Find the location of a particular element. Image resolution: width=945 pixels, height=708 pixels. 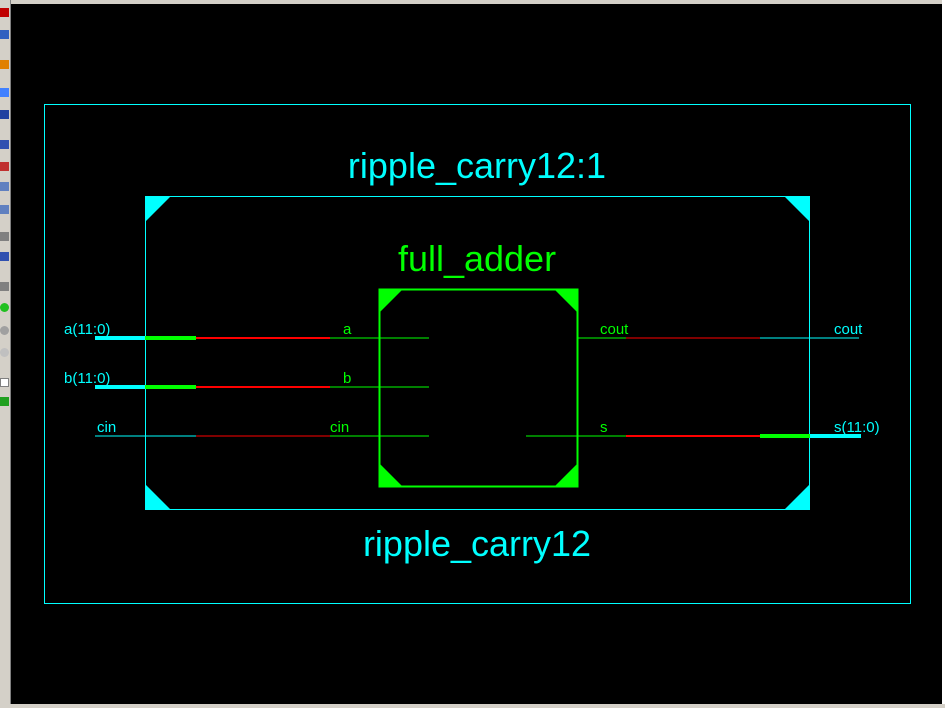

zoom-icon is located at coordinates (4, 12).